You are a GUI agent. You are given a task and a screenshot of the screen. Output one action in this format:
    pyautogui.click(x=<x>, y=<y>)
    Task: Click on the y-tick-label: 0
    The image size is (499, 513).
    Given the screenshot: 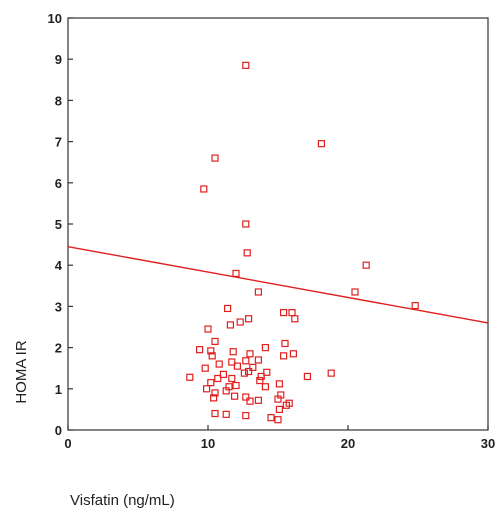 What is the action you would take?
    pyautogui.click(x=58, y=430)
    